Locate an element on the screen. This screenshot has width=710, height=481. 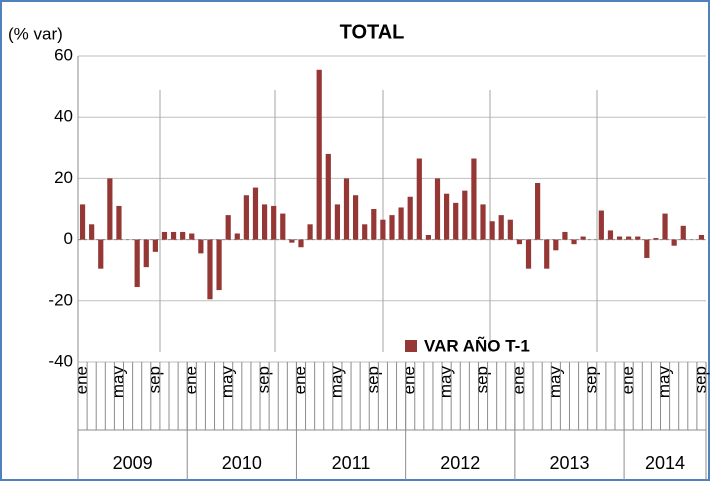
y-tick-label: -20 is located at coordinates (60, 299).